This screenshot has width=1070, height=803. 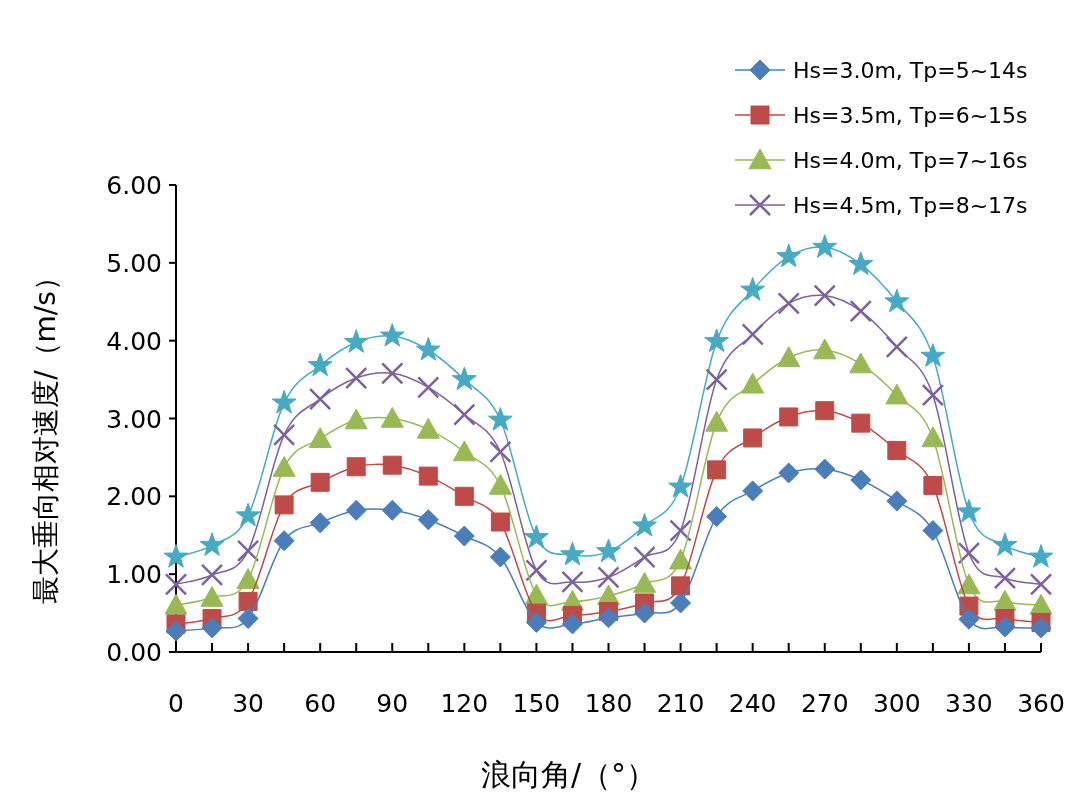 I want to click on x-tick-label: 0, so click(x=176, y=703).